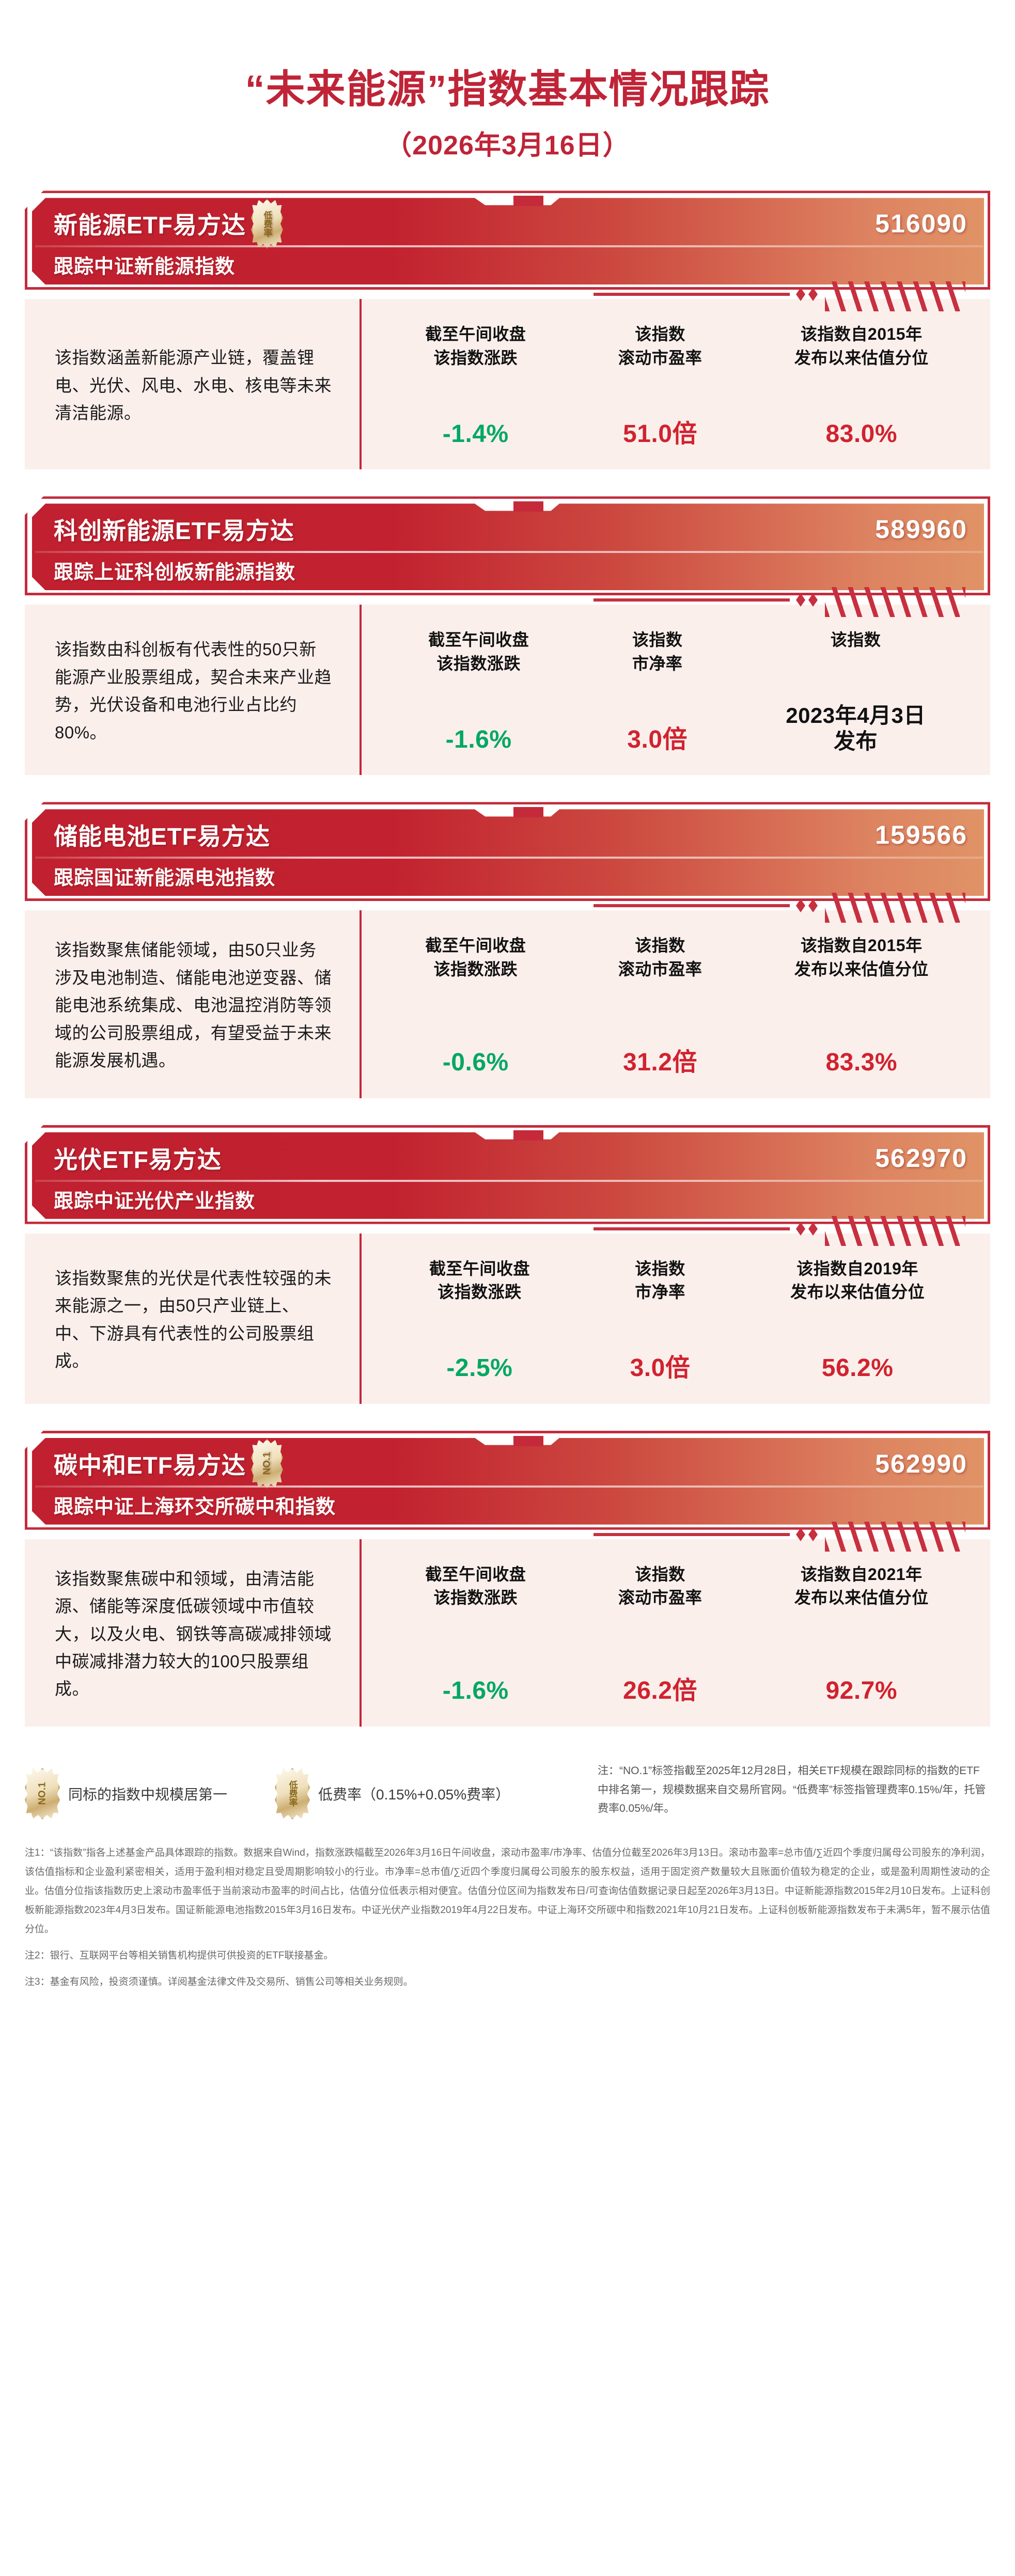 Image resolution: width=1015 pixels, height=2576 pixels. Describe the element at coordinates (861, 1585) in the screenshot. I see `metric-label: 该指数自2021年 发布以来估值分位` at that location.